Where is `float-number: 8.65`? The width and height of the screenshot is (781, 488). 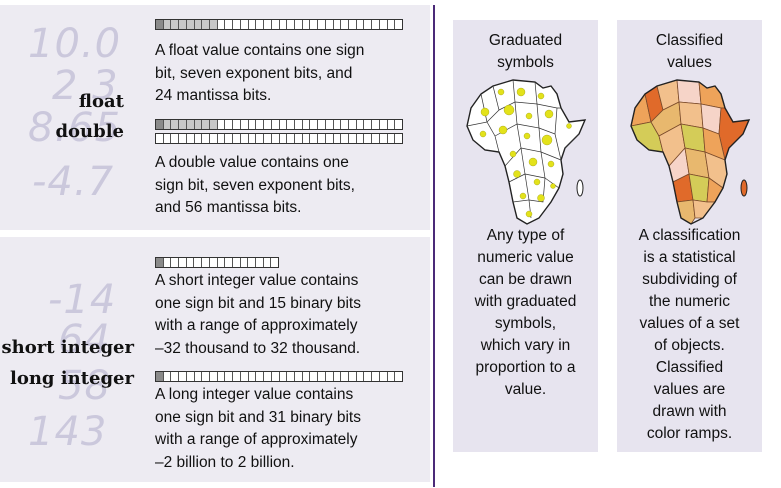
float-number: 8.65 is located at coordinates (75, 128).